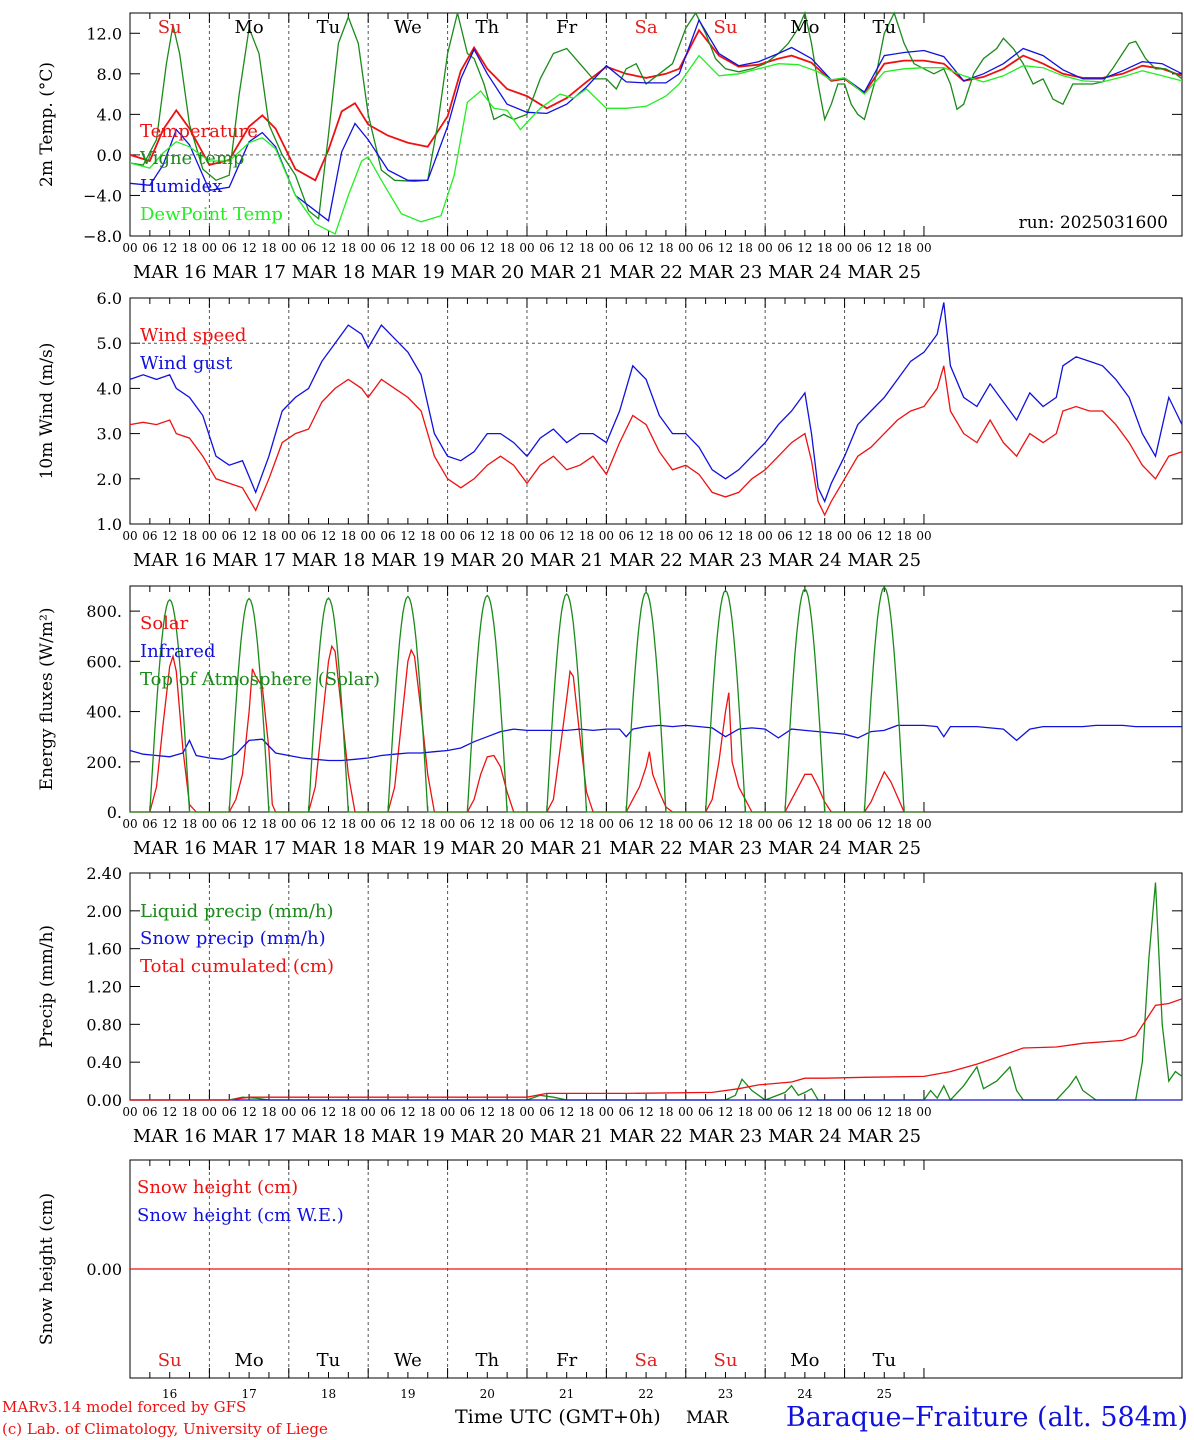  I want to click on weekday-label: Th, so click(487, 27).